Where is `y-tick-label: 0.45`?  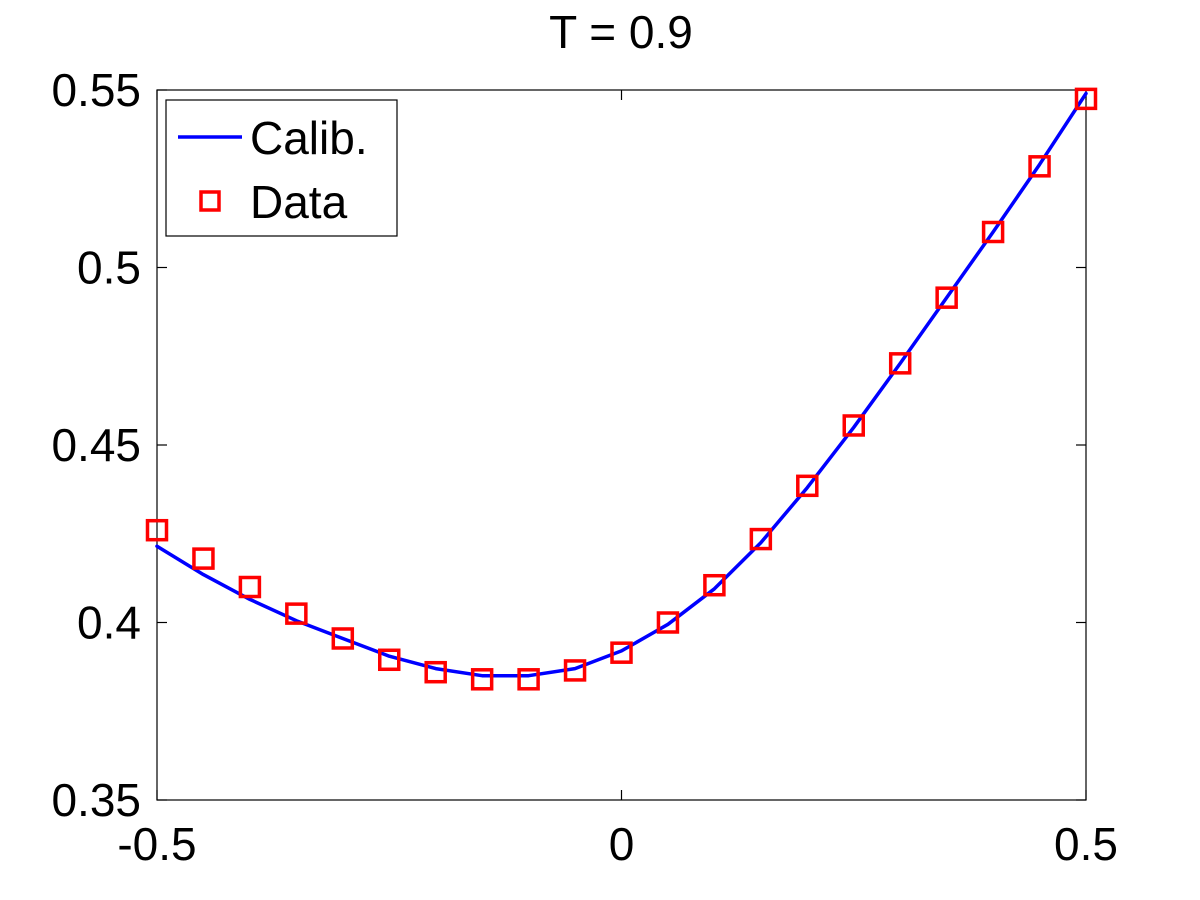 y-tick-label: 0.45 is located at coordinates (96, 445).